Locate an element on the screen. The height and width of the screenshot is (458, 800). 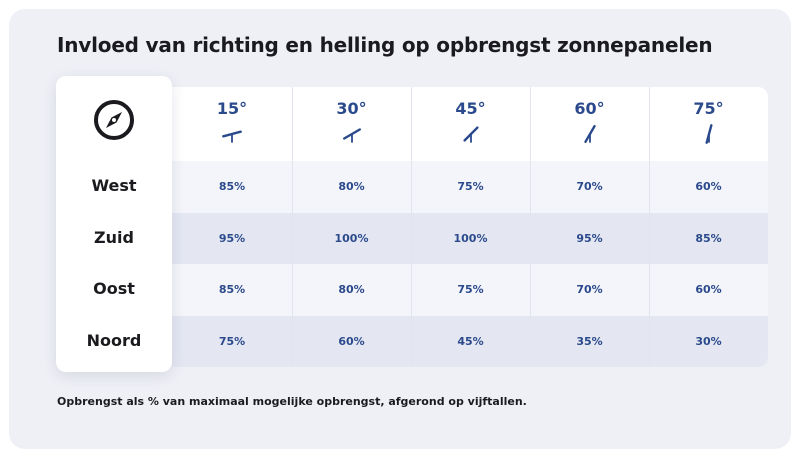
table-cell: 30% is located at coordinates (708, 341).